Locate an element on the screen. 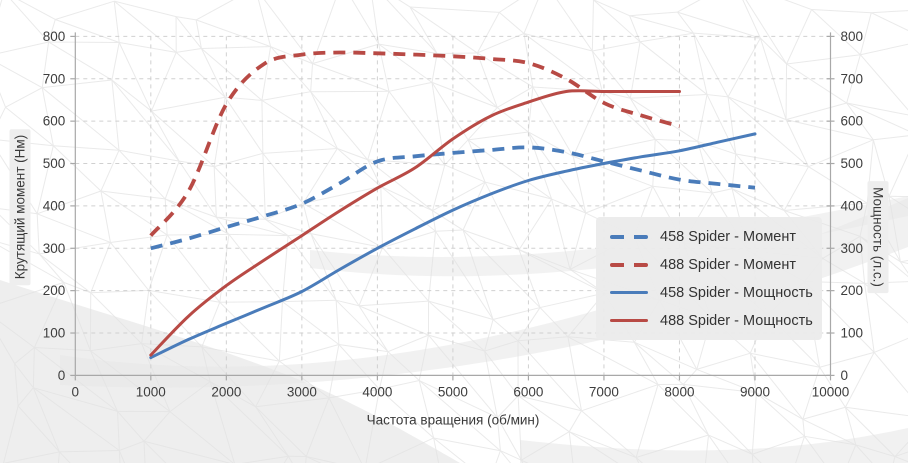  legend-item: 488 Spider - Момент is located at coordinates (716, 264).